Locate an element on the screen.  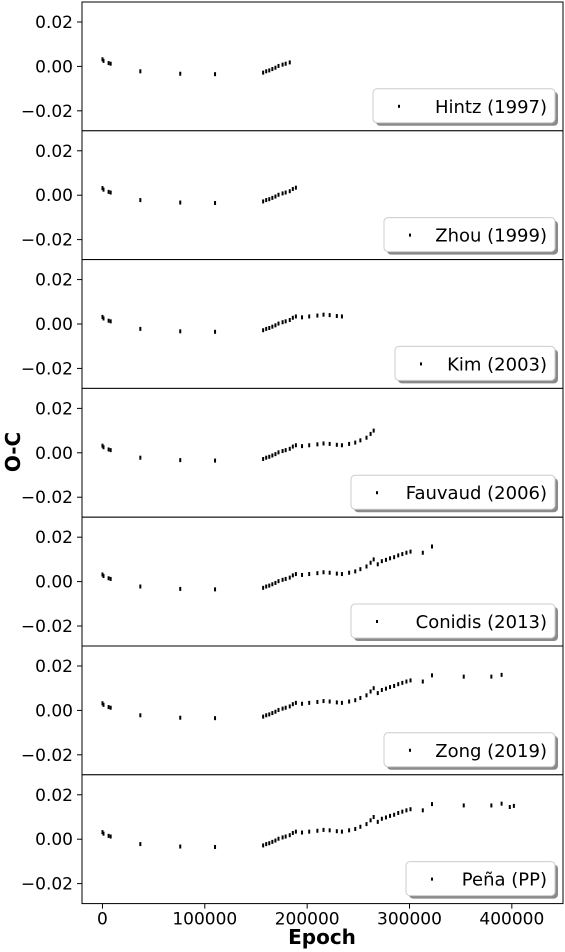
legend-label: Fauvaud (2006) is located at coordinates (476, 493).